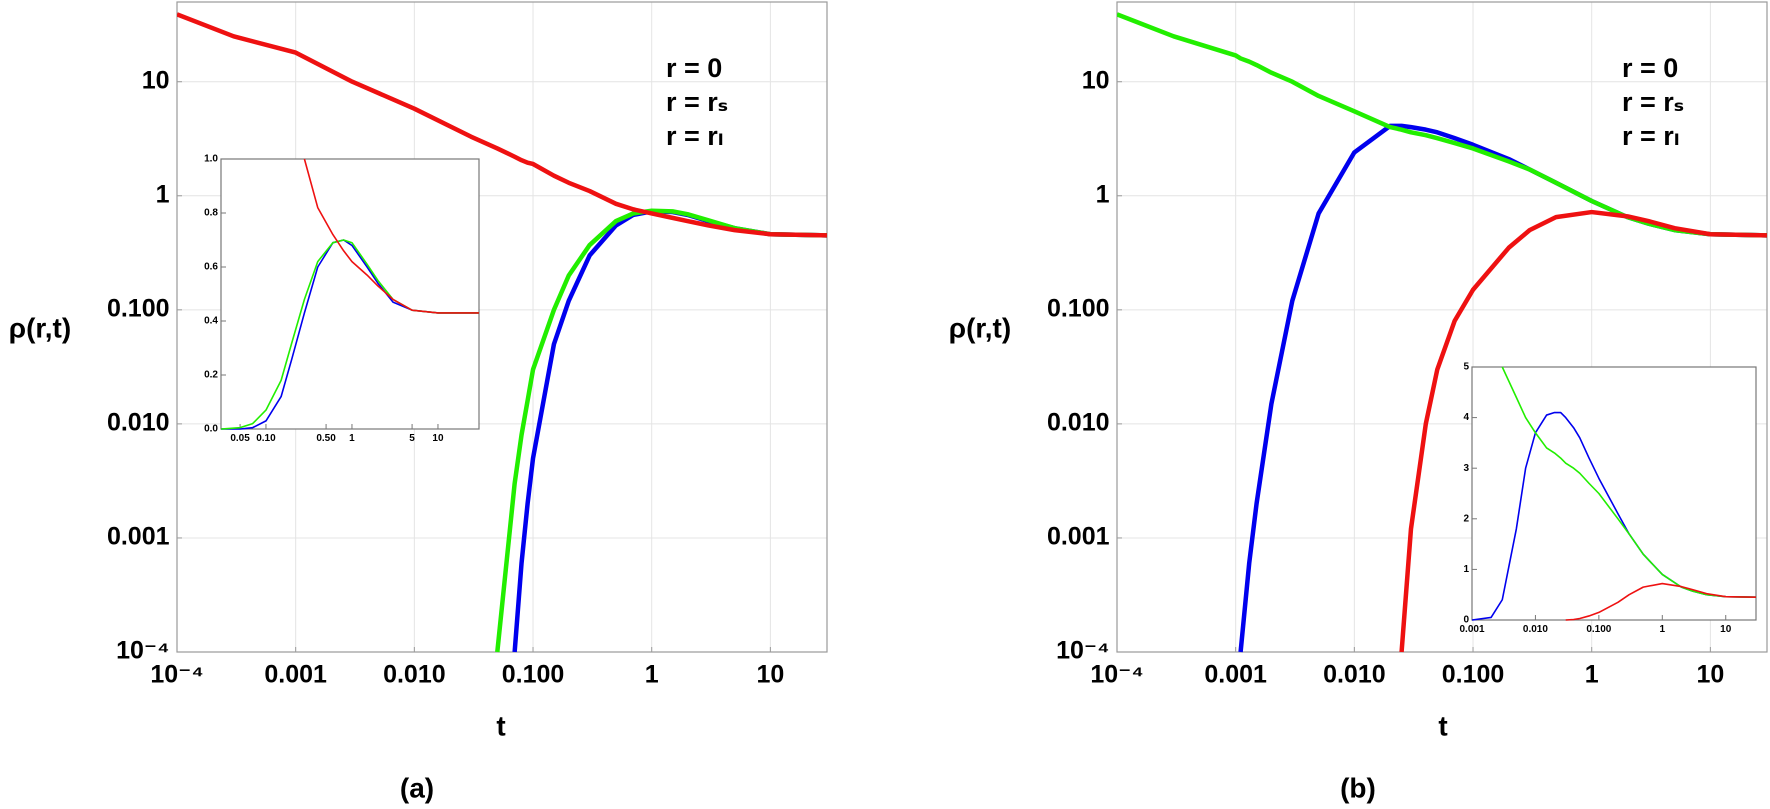 The width and height of the screenshot is (1770, 809). I want to click on panel-caption: (b), so click(1358, 787).